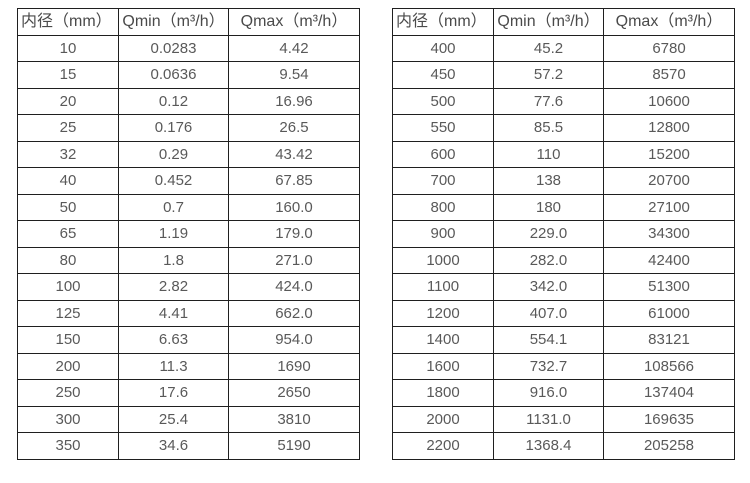 The image size is (750, 483). What do you see at coordinates (669, 419) in the screenshot?
I see `table-cell-qmax: 169635` at bounding box center [669, 419].